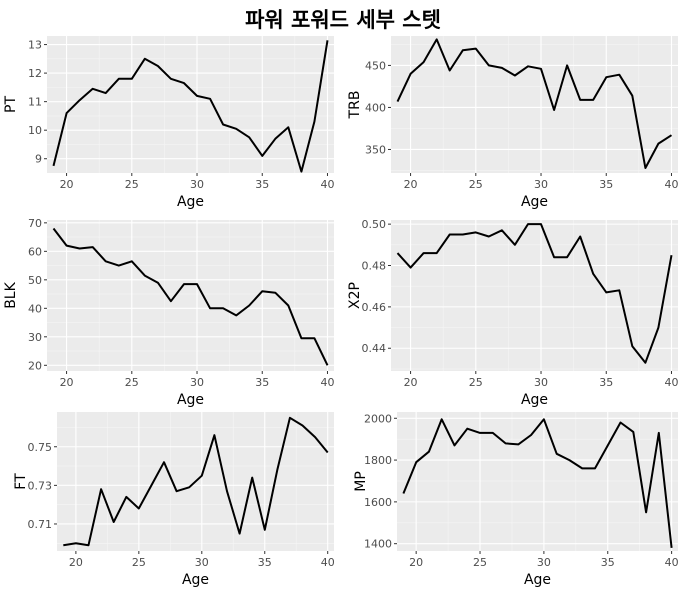  What do you see at coordinates (11, 104) in the screenshot?
I see `y-axis-title: PT` at bounding box center [11, 104].